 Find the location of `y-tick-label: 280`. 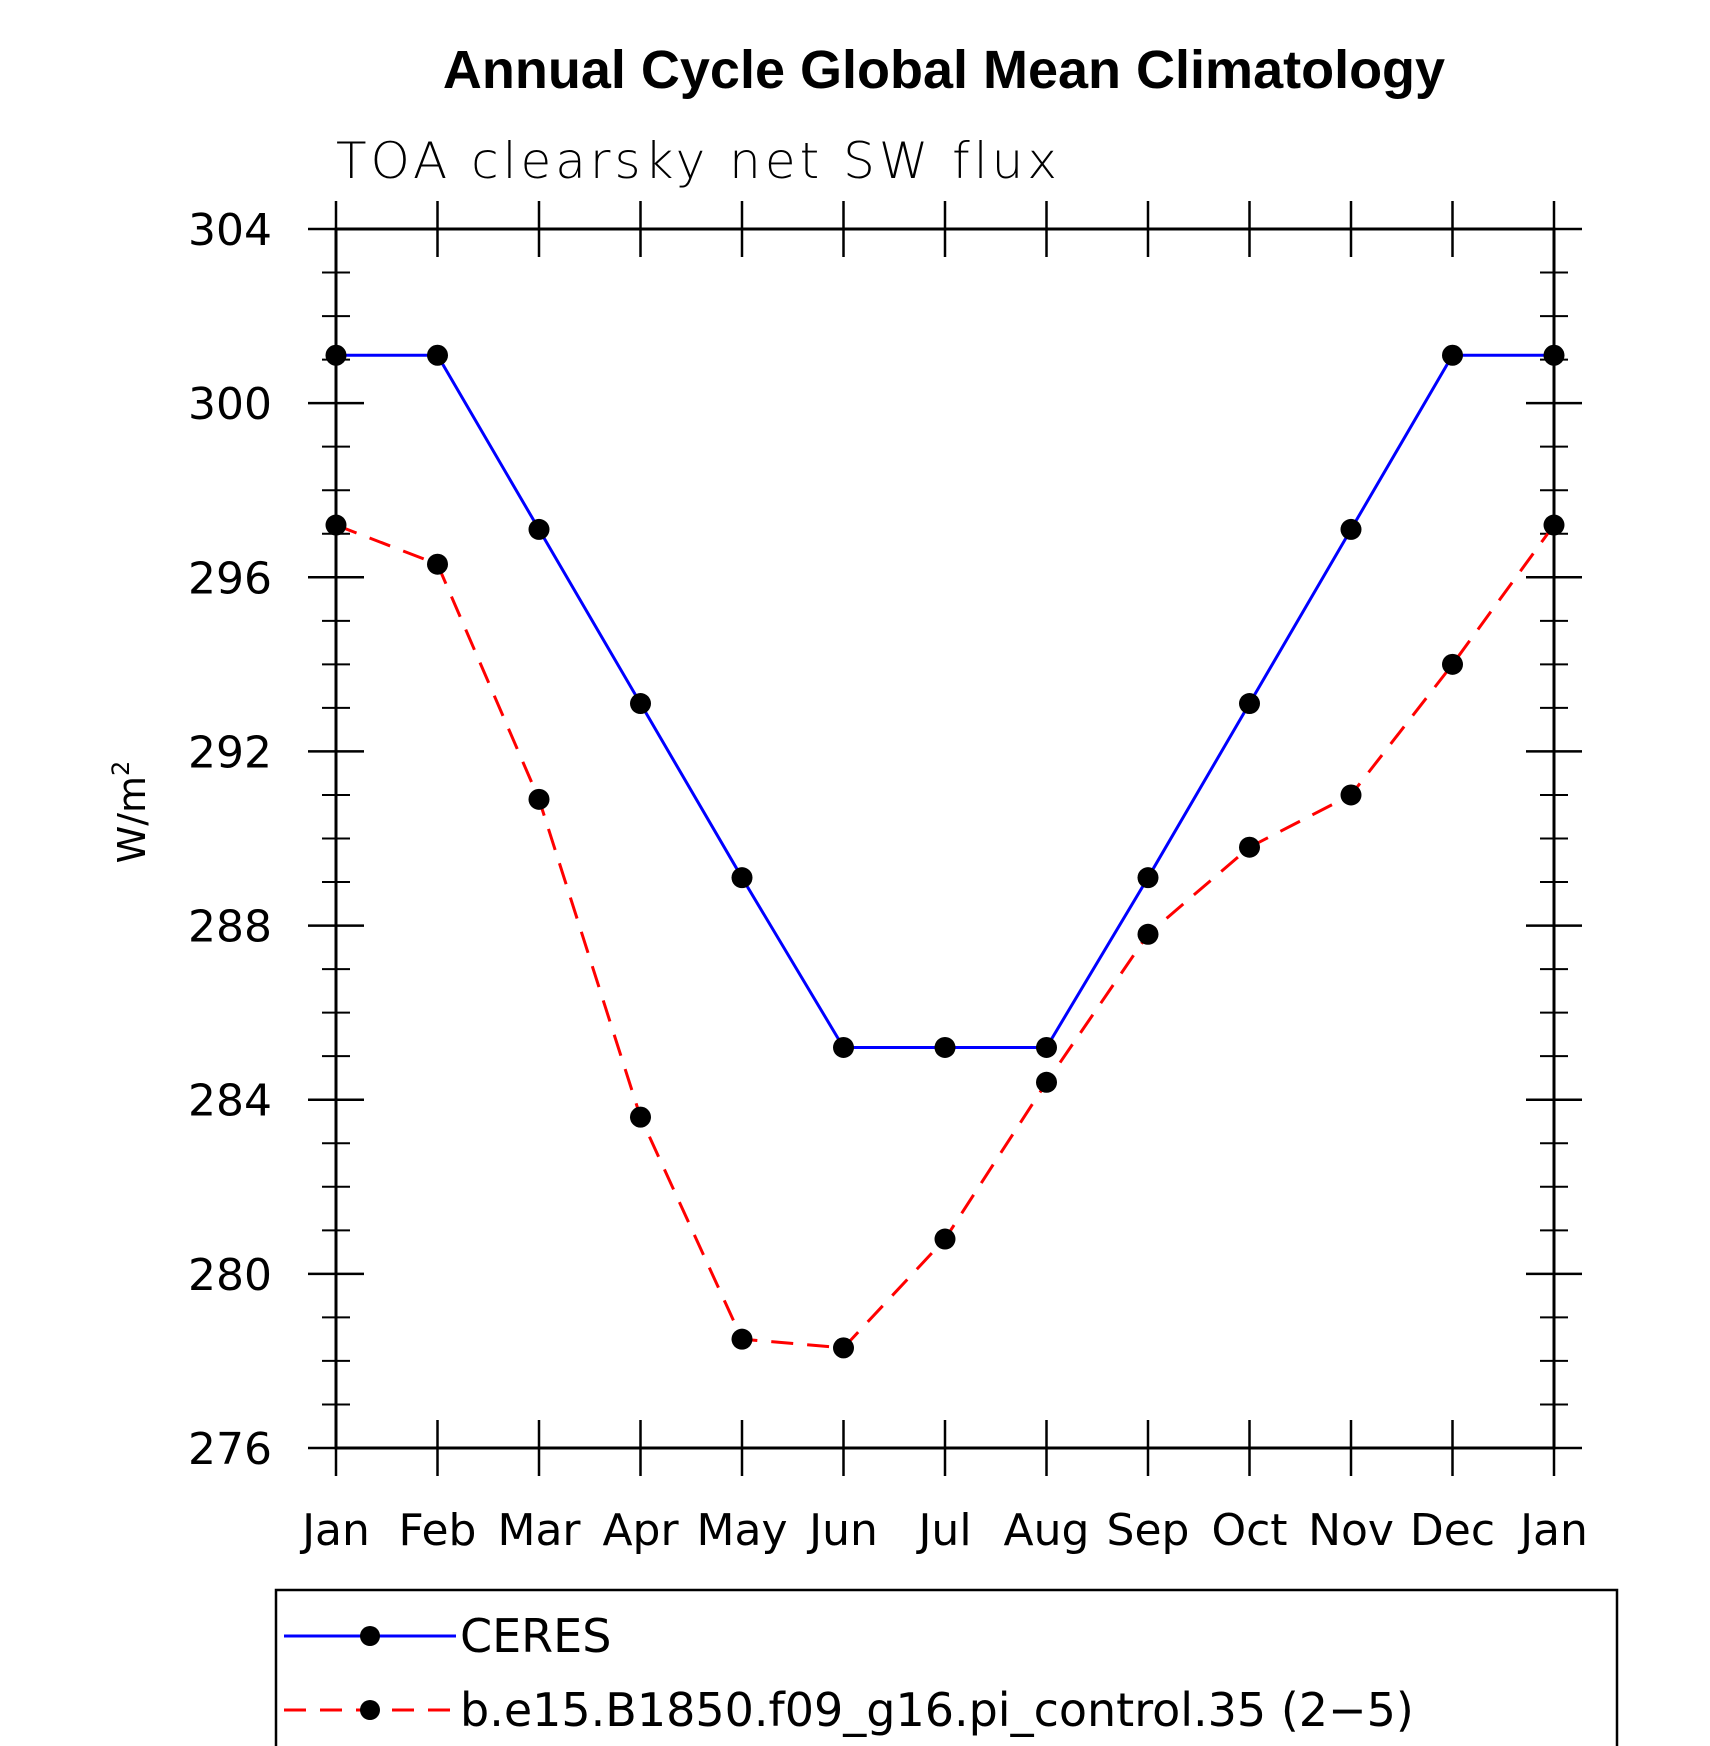

y-tick-label: 280 is located at coordinates (230, 1275).